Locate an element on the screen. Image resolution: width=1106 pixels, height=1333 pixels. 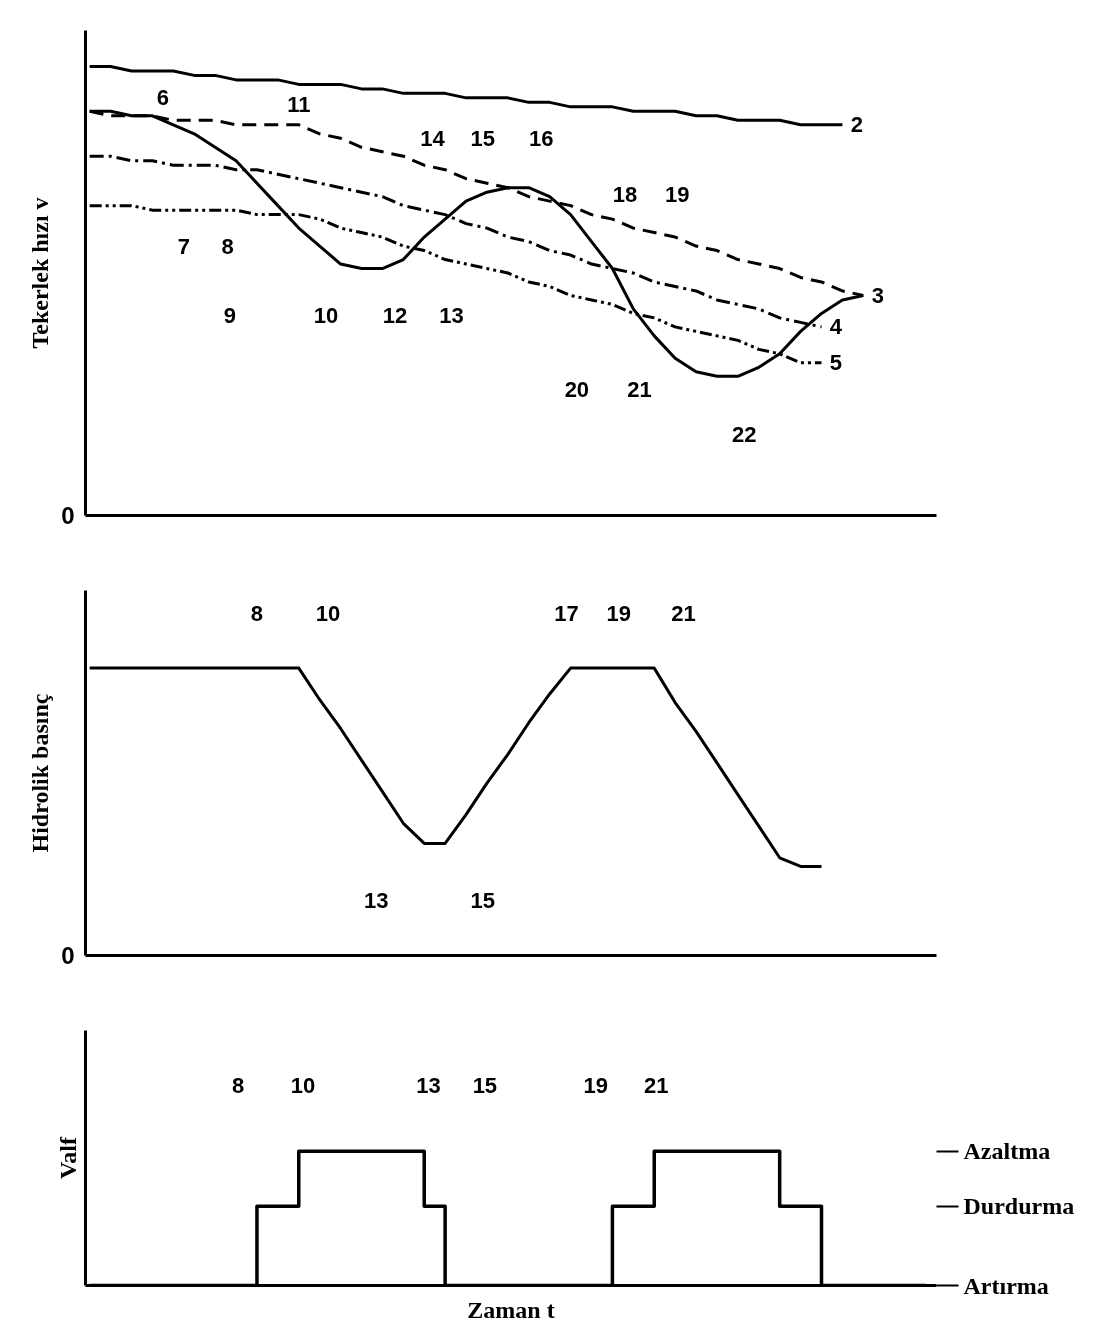
annotation: 9 is located at coordinates (229, 316).